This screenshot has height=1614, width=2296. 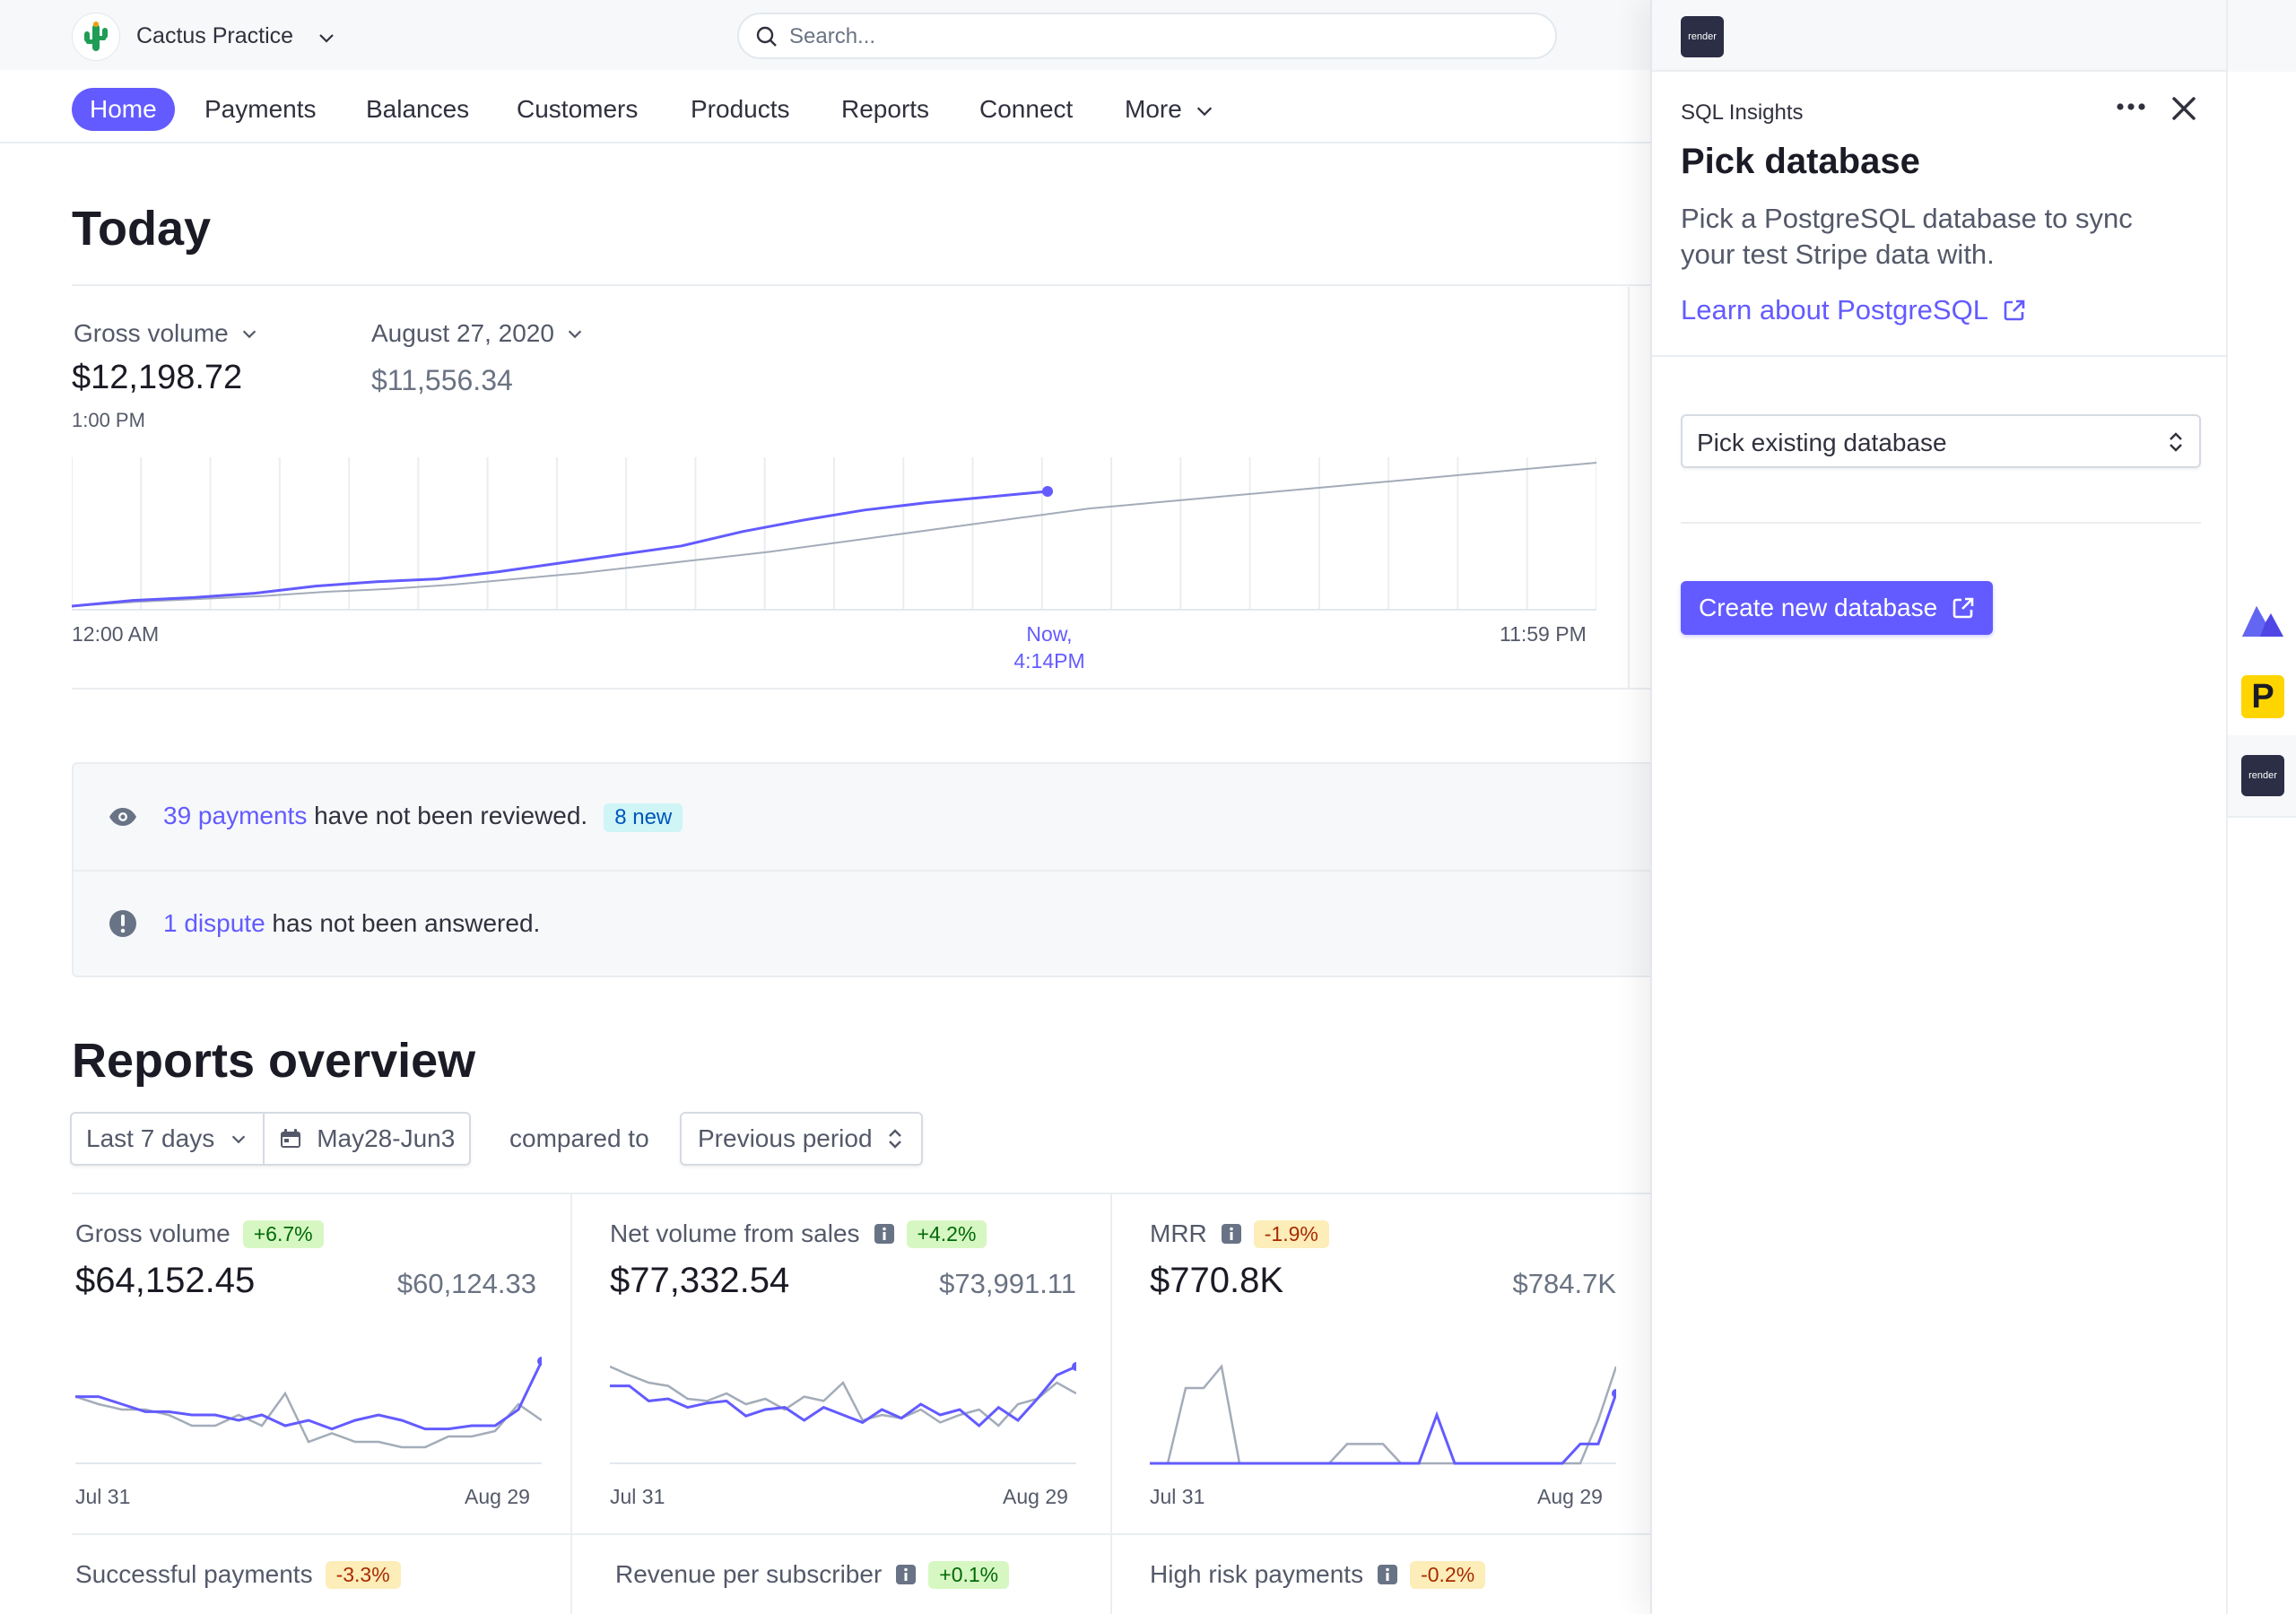 What do you see at coordinates (1007, 1283) in the screenshot?
I see `card-previous-value: $73,991.11` at bounding box center [1007, 1283].